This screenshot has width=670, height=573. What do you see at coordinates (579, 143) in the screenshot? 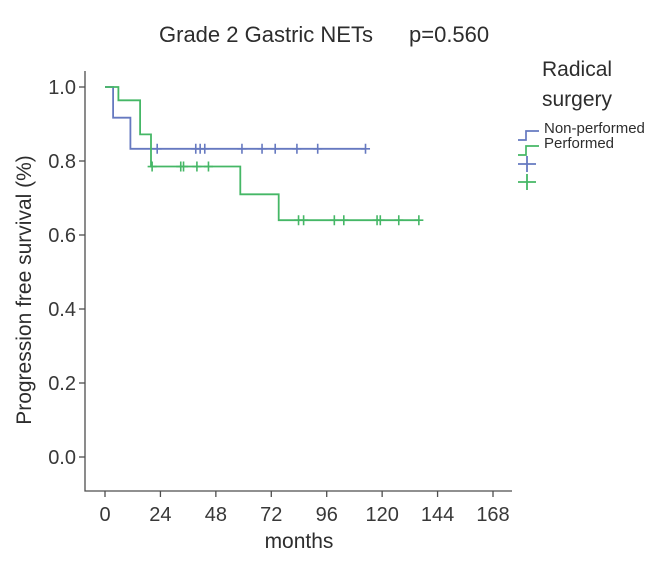
I see `legend-item-label-performed: Performed` at bounding box center [579, 143].